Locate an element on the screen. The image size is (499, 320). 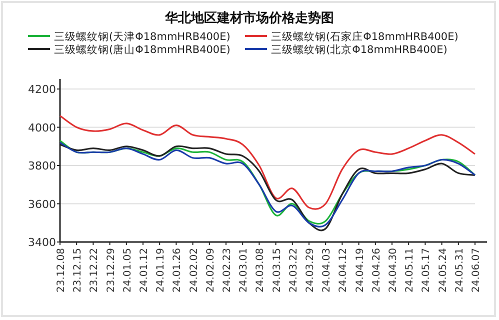
x-tick-label: 24.04.19 is located at coordinates (360, 270).